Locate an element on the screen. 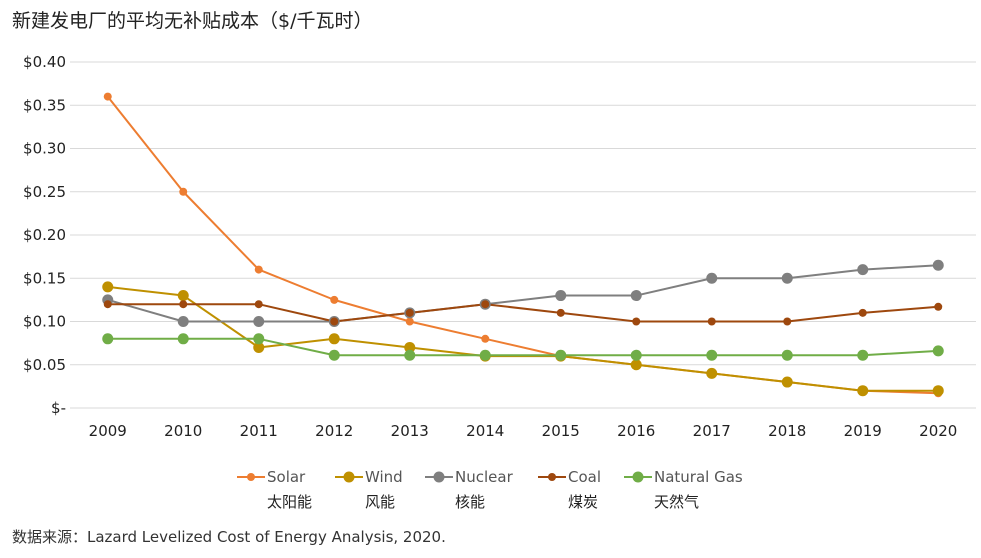 The image size is (981, 558). x-tick-label: 2020 is located at coordinates (938, 431).